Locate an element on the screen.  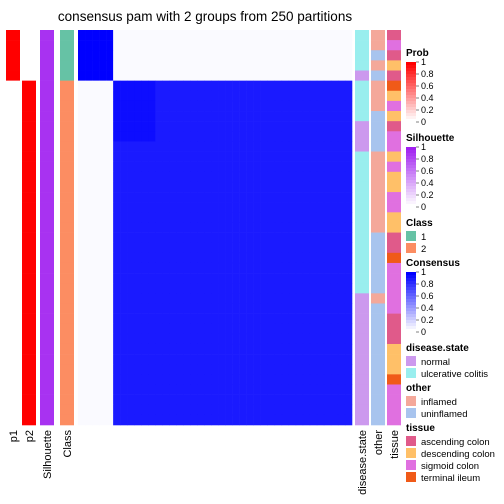
prob-legend-gradient-step is located at coordinates (411, 64).